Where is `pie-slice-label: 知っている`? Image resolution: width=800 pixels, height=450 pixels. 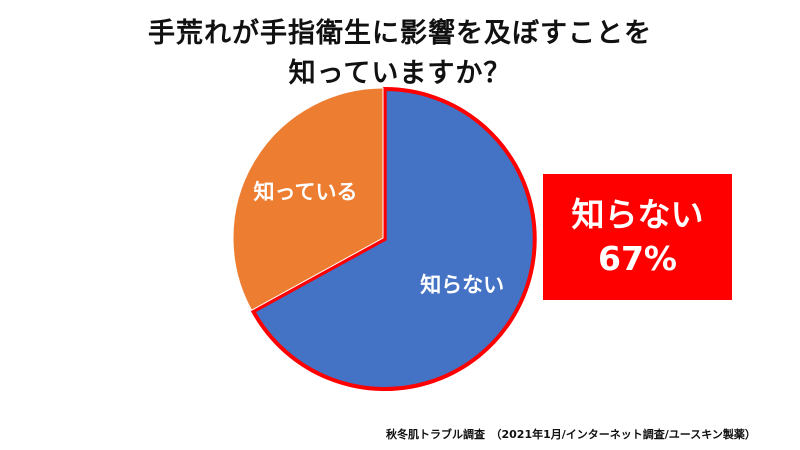 pie-slice-label: 知っている is located at coordinates (306, 192).